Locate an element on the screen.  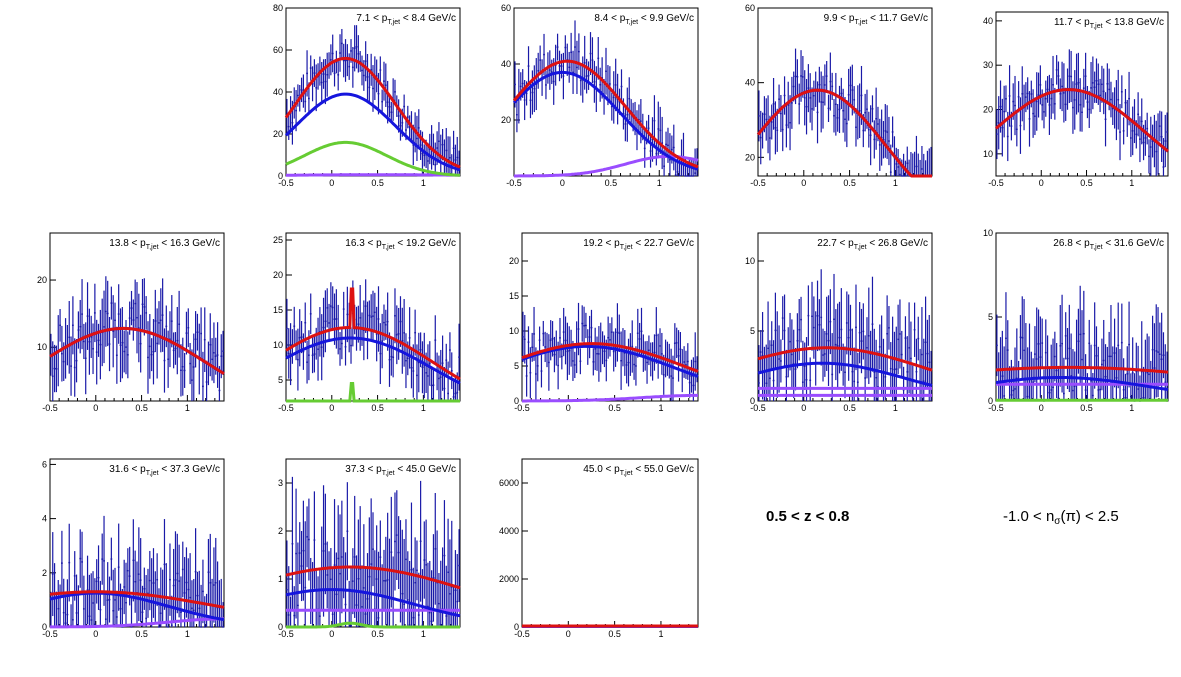
nsigma-prefix: -1.0 < n is located at coordinates (1029, 516).